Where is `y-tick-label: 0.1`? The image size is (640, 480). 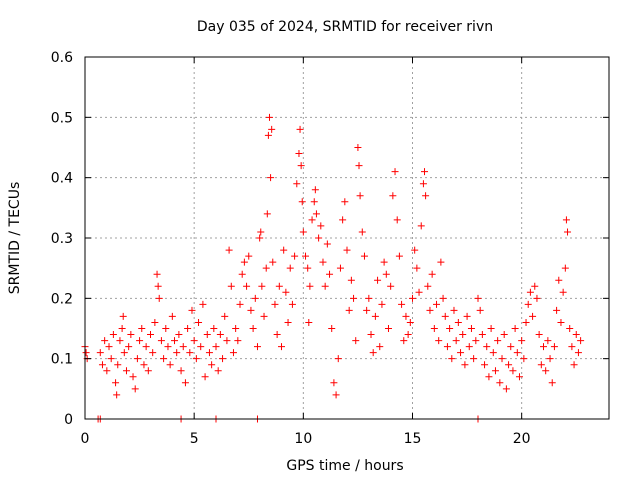
y-tick-label: 0.1 is located at coordinates (62, 360).